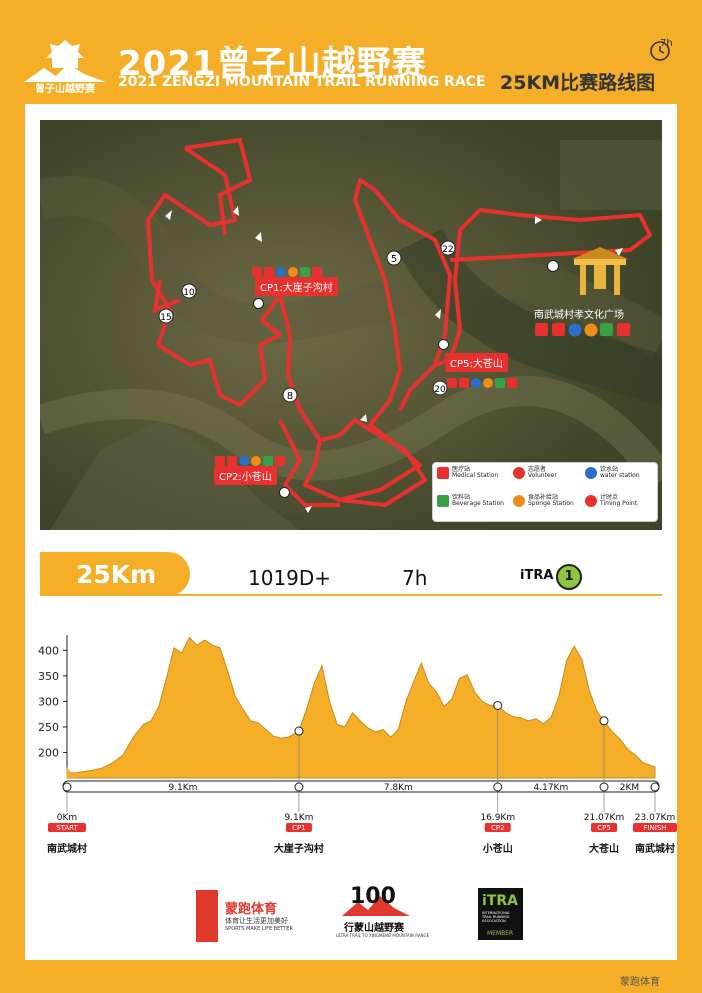 The height and width of the screenshot is (993, 702). I want to click on station-icons-cp5, so click(487, 383).